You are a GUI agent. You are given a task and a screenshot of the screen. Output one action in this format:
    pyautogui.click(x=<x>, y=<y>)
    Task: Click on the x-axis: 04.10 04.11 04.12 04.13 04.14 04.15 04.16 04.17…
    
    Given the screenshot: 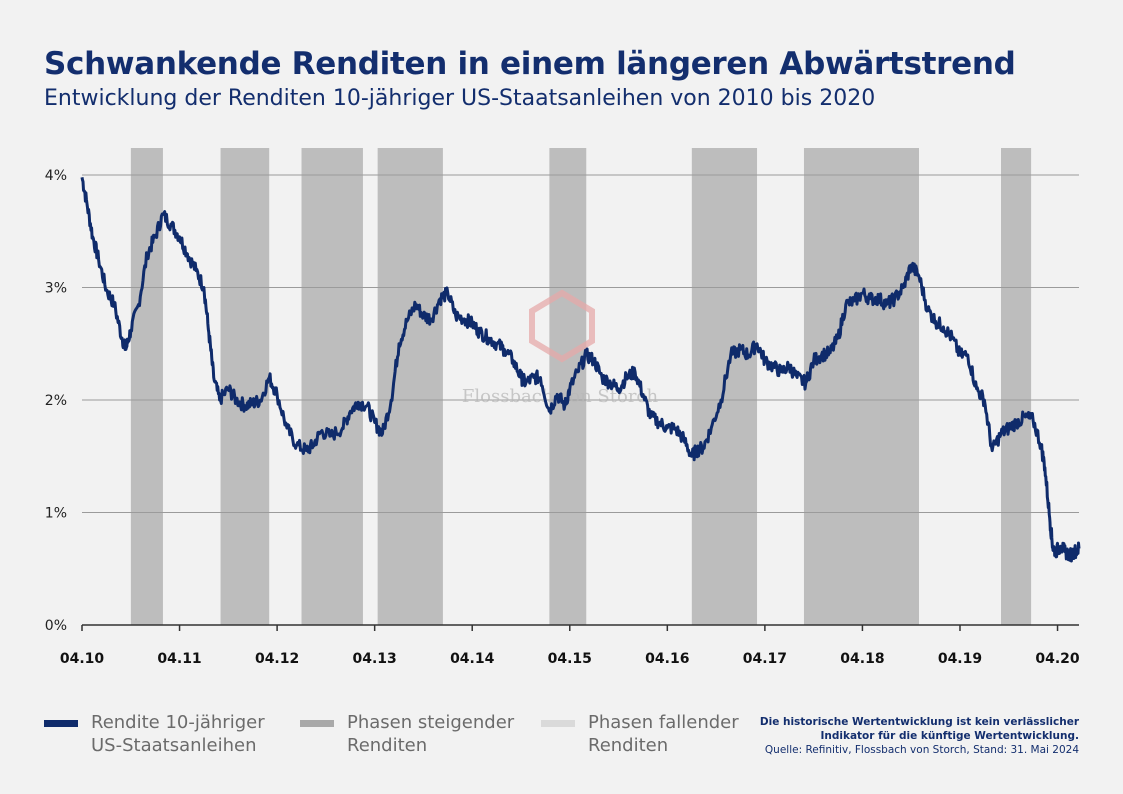 What is the action you would take?
    pyautogui.click(x=570, y=646)
    